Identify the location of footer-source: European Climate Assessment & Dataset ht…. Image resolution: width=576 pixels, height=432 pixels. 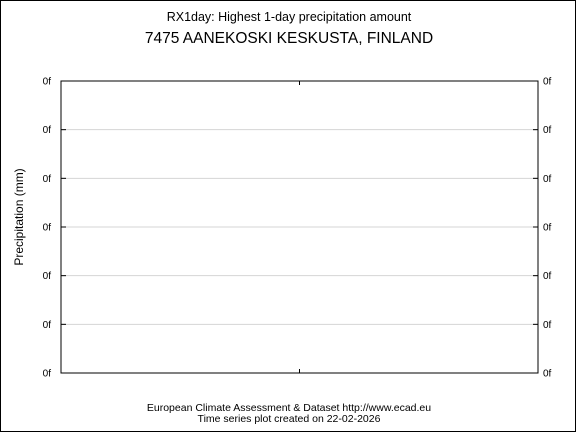
(289, 408).